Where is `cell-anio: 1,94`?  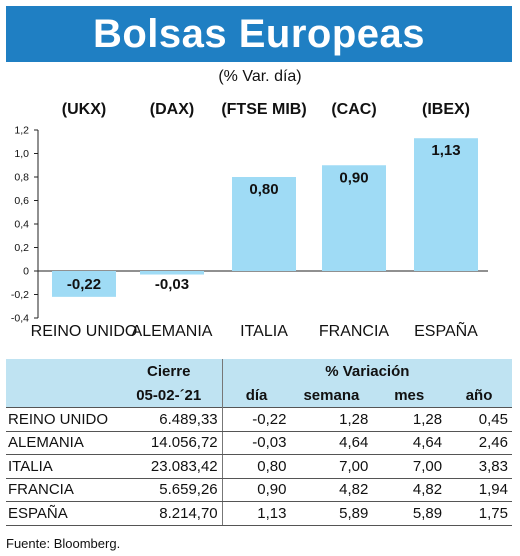 cell-anio: 1,94 is located at coordinates (479, 490).